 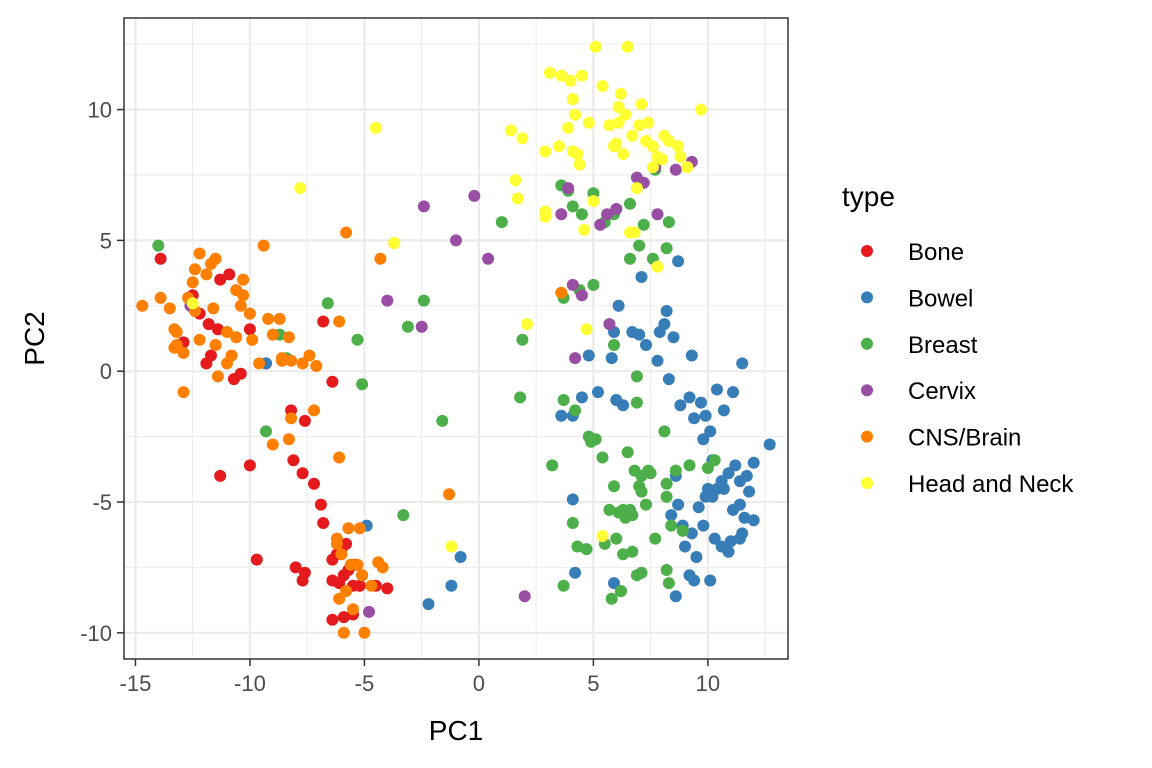 What do you see at coordinates (479, 683) in the screenshot?
I see `x-tick-label: 0` at bounding box center [479, 683].